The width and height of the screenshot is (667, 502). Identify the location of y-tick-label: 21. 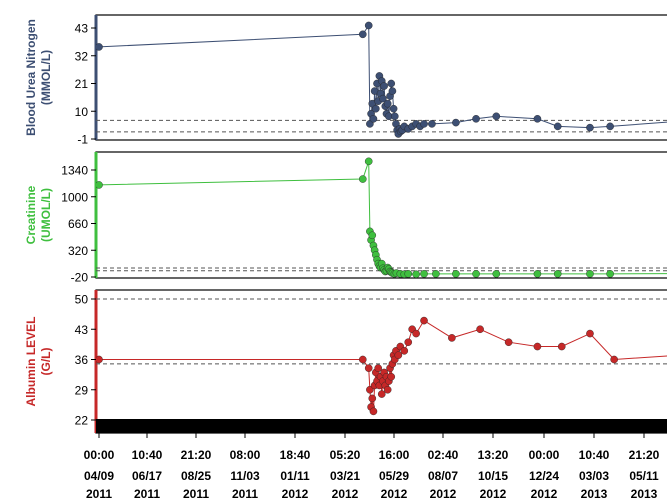
(82, 84).